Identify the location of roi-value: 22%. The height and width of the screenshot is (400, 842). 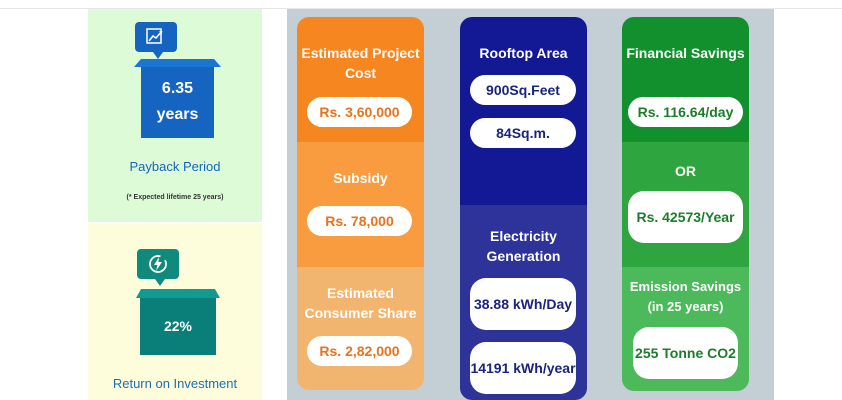
(178, 326).